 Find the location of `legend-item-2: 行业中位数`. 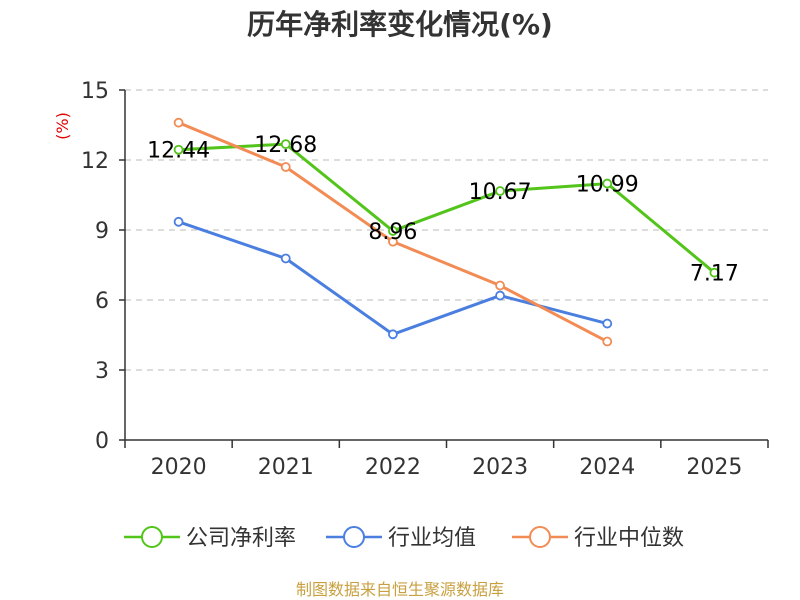

legend-item-2: 行业中位数 is located at coordinates (598, 538).